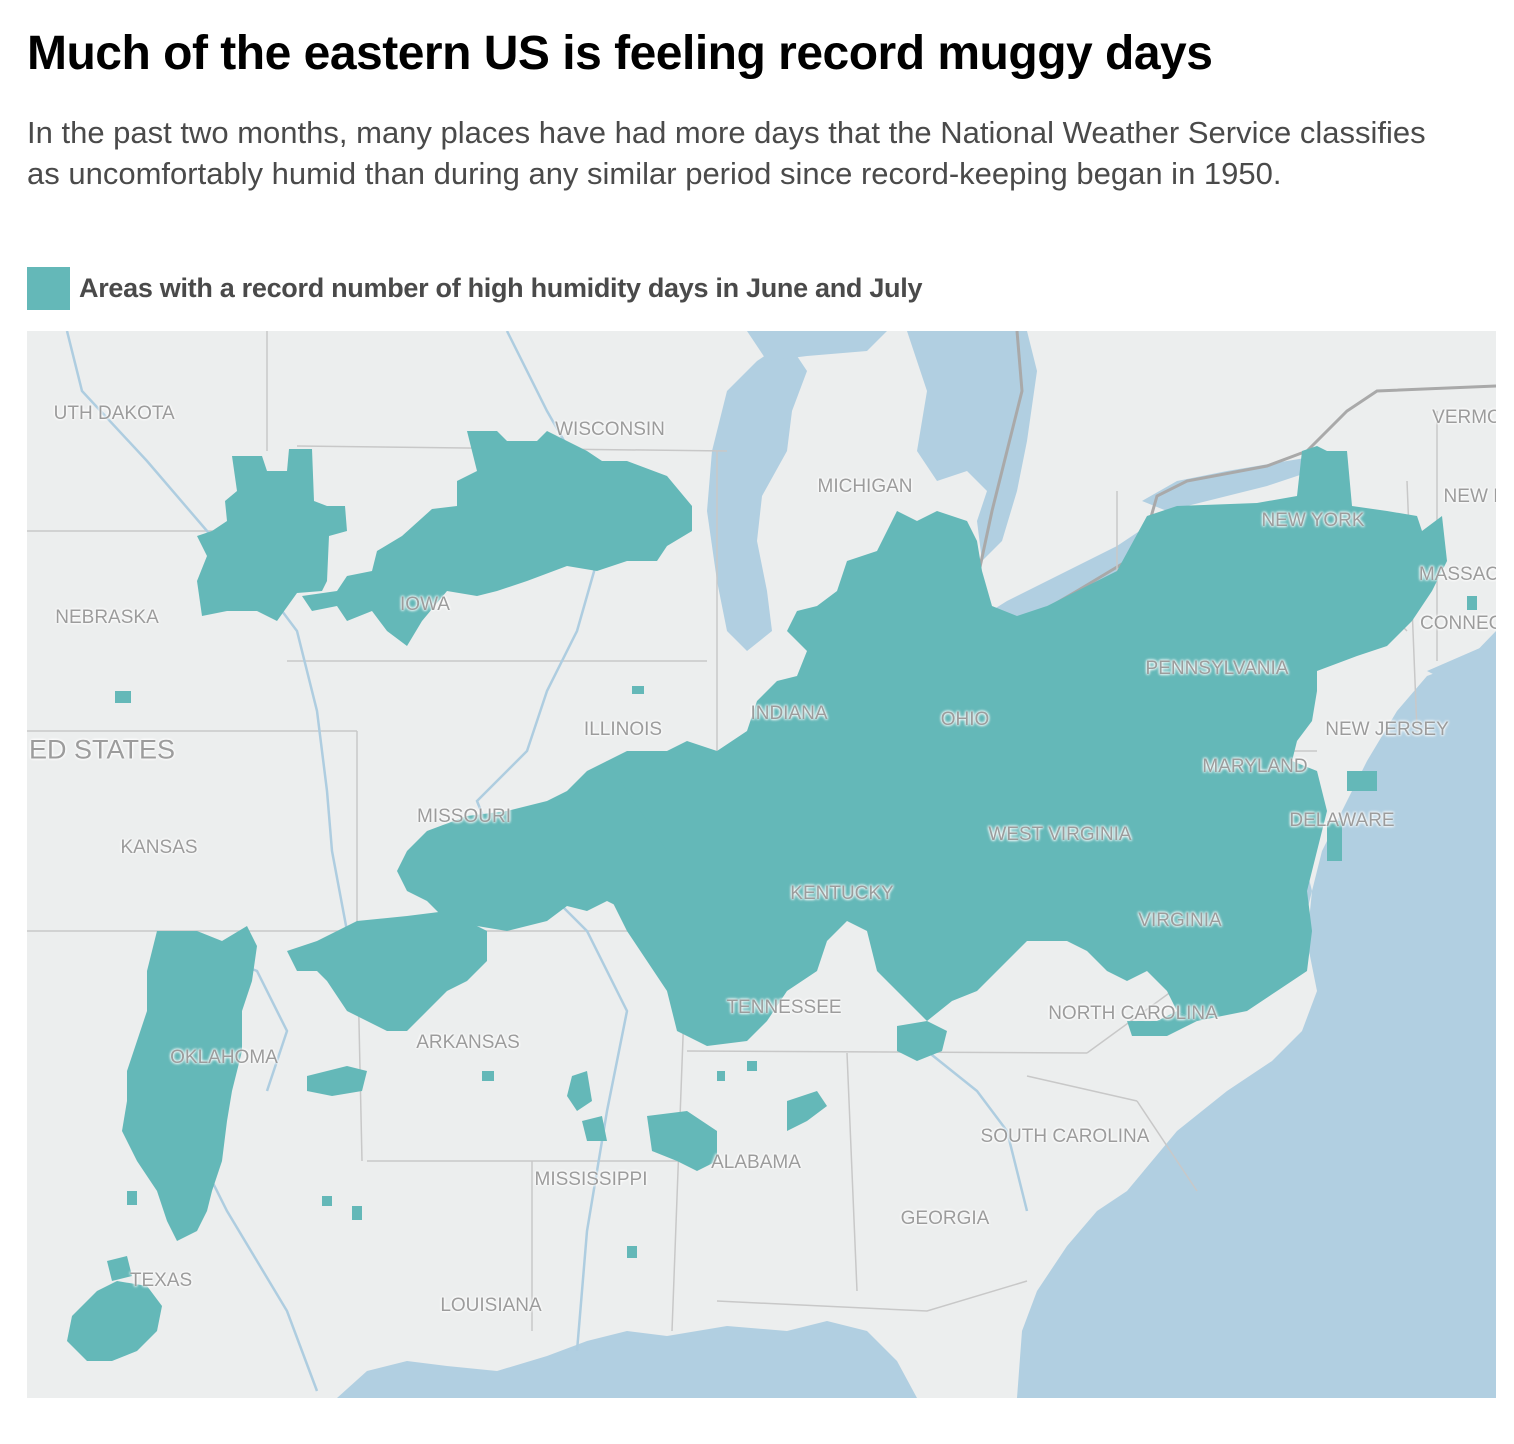  What do you see at coordinates (114, 413) in the screenshot?
I see `state-label-south-dakota: UTH DAKOTA` at bounding box center [114, 413].